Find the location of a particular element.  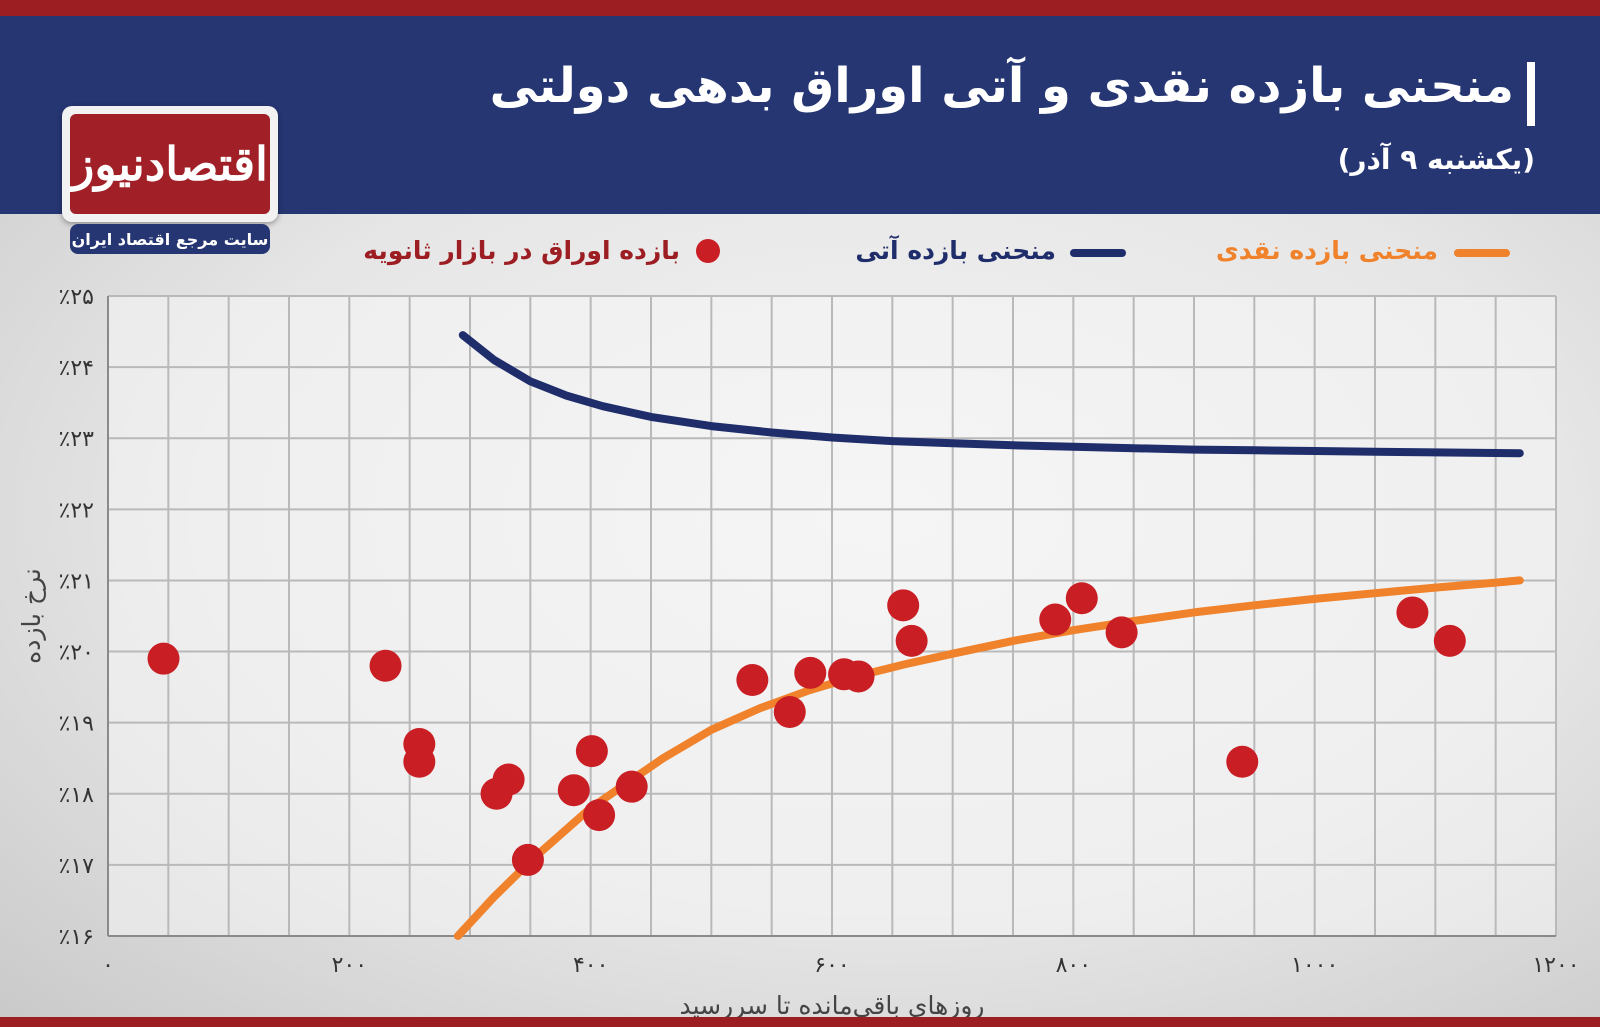

logo-tagline: سایت مرجع اقتصاد ایران is located at coordinates (170, 239).